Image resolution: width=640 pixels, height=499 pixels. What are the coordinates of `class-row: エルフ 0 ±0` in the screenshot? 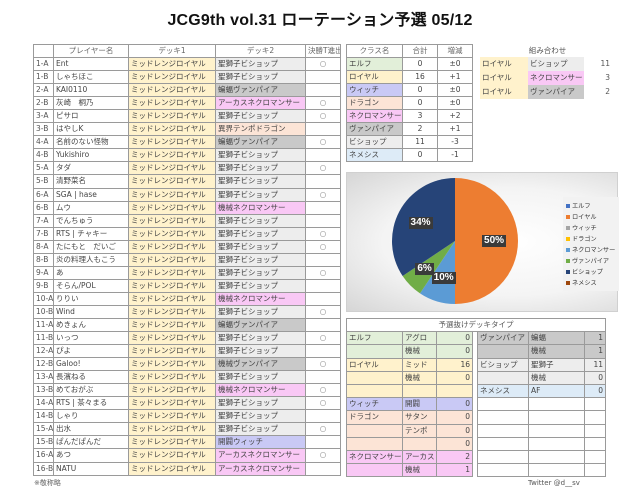 It's located at (409, 64).